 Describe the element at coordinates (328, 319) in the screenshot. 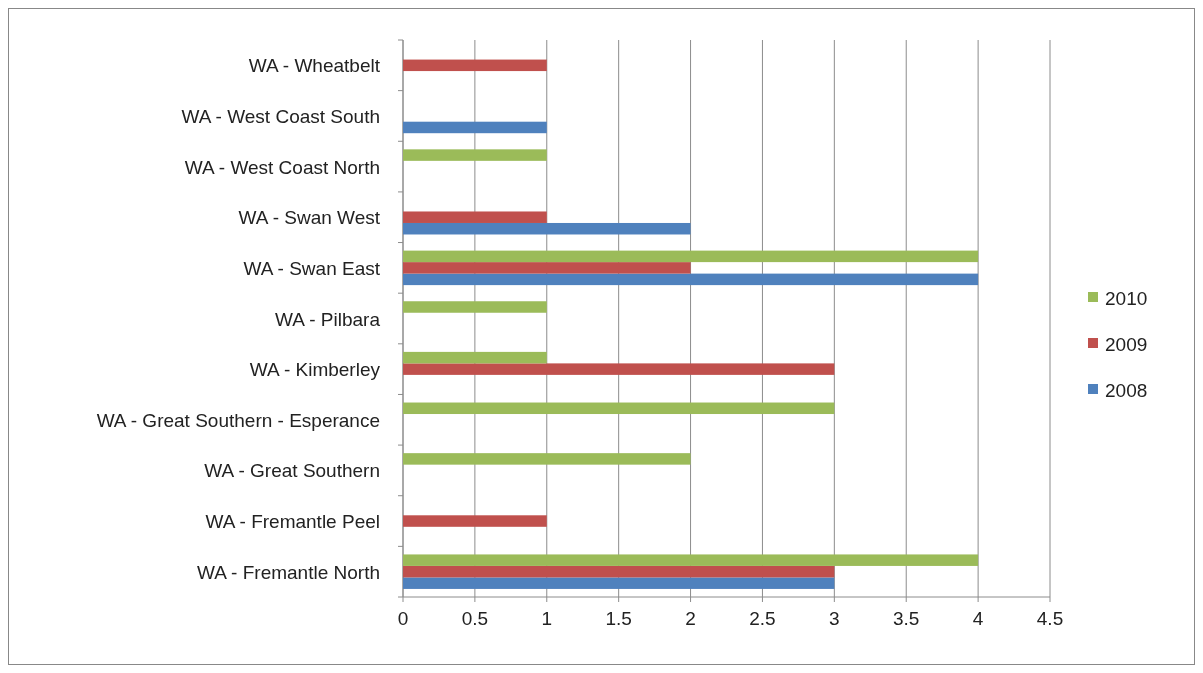

I see `y-tick-label: WA - Pilbara` at that location.